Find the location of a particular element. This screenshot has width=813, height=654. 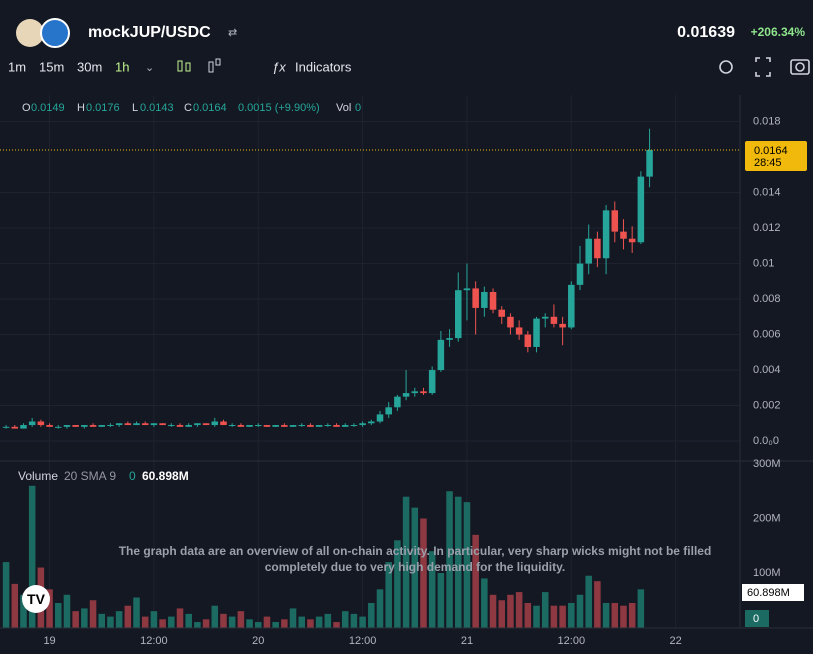

volume-tag is located at coordinates (757, 618).